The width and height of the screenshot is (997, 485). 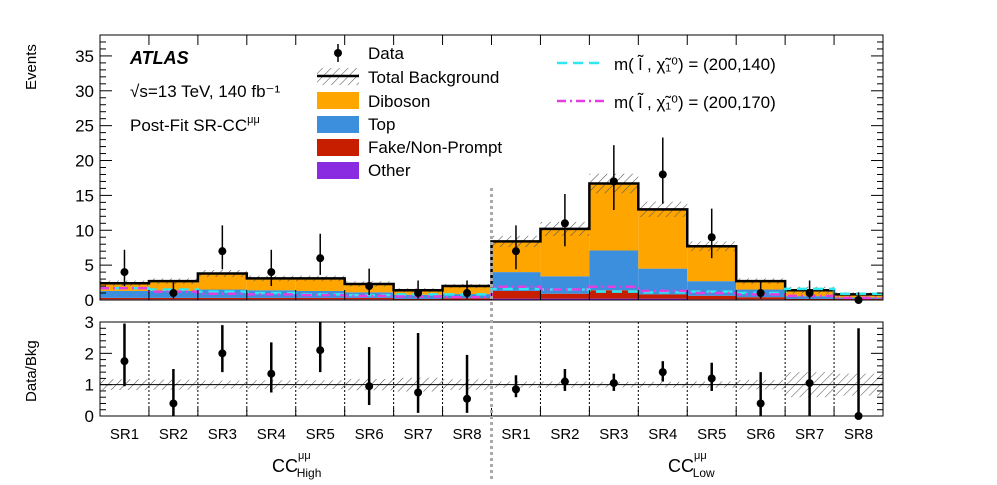 I want to click on group-label-low: CCμμ Low, so click(x=691, y=465).